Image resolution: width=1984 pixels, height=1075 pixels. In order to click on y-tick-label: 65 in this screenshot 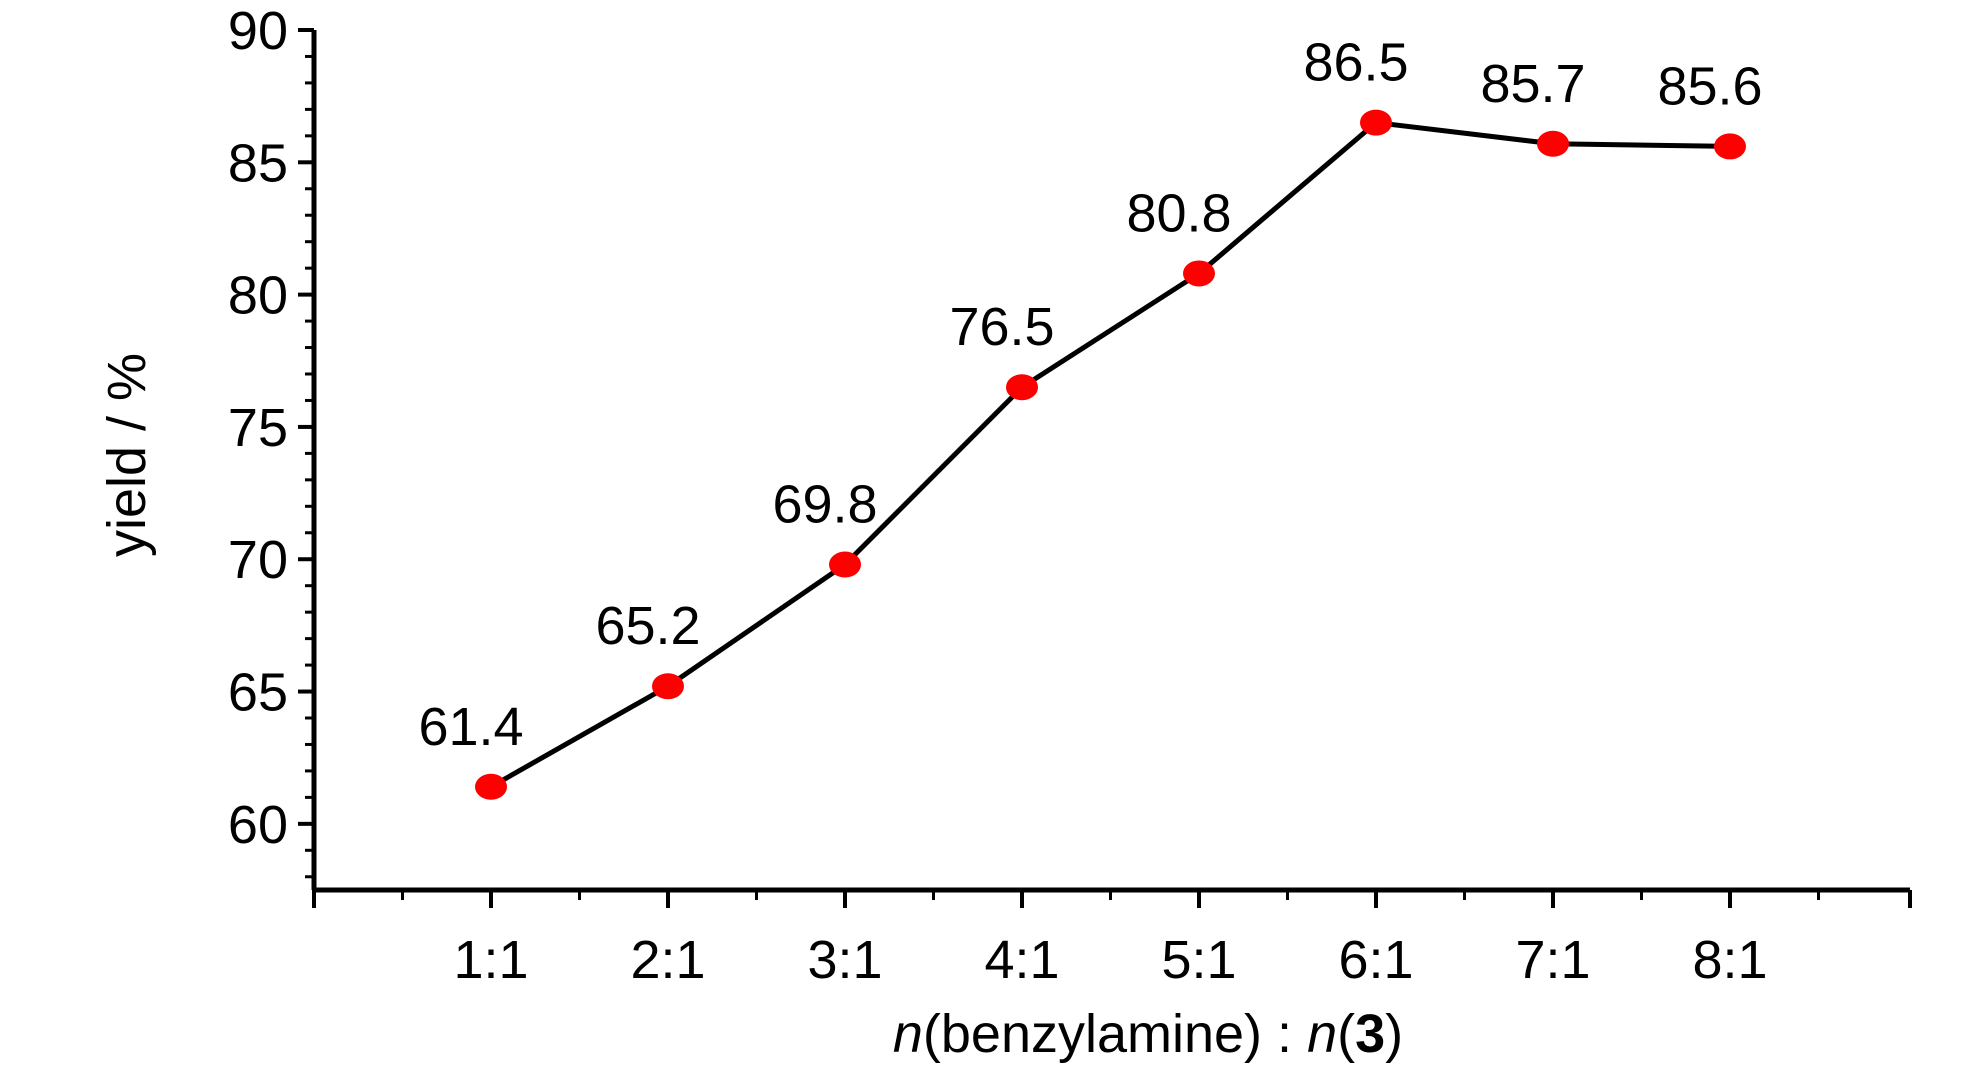, I will do `click(258, 693)`.